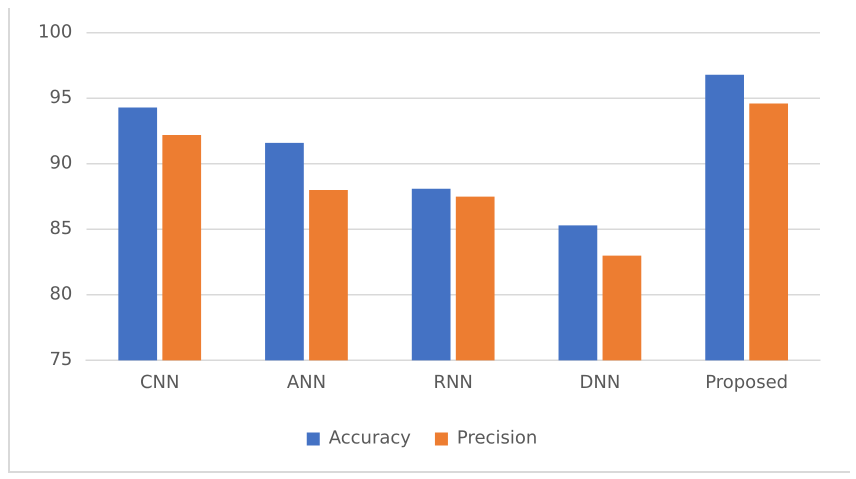  What do you see at coordinates (60, 97) in the screenshot?
I see `y-tick-label: 95` at bounding box center [60, 97].